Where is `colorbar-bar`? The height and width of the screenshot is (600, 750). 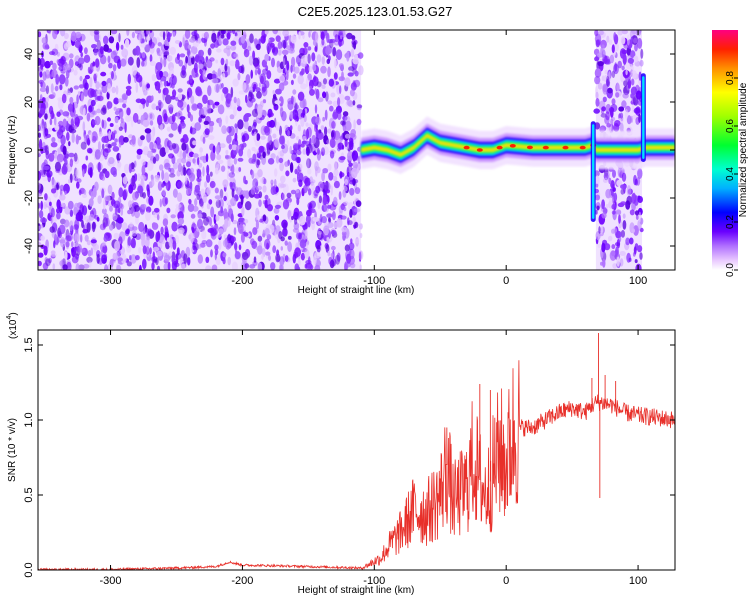
colorbar-bar is located at coordinates (725, 150).